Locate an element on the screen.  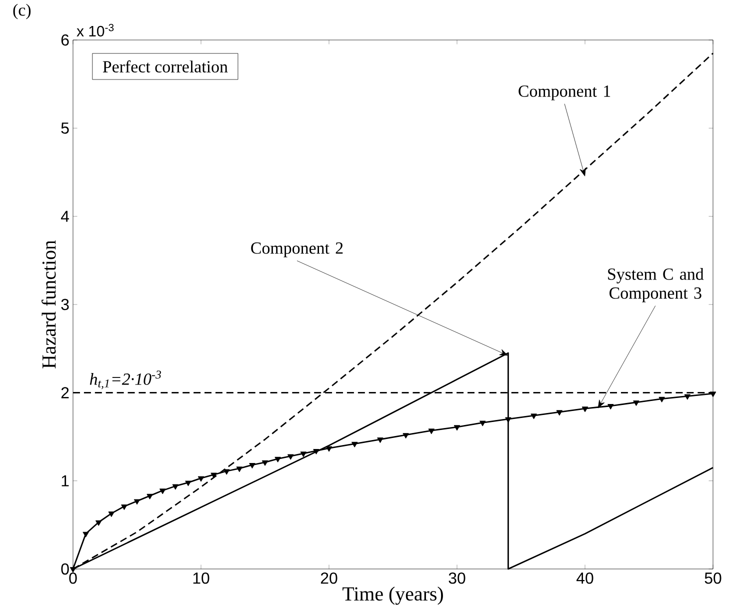
ref-line-label: h$_{t,1}$=2·10$^{-3}$ is located at coordinates (126, 380).